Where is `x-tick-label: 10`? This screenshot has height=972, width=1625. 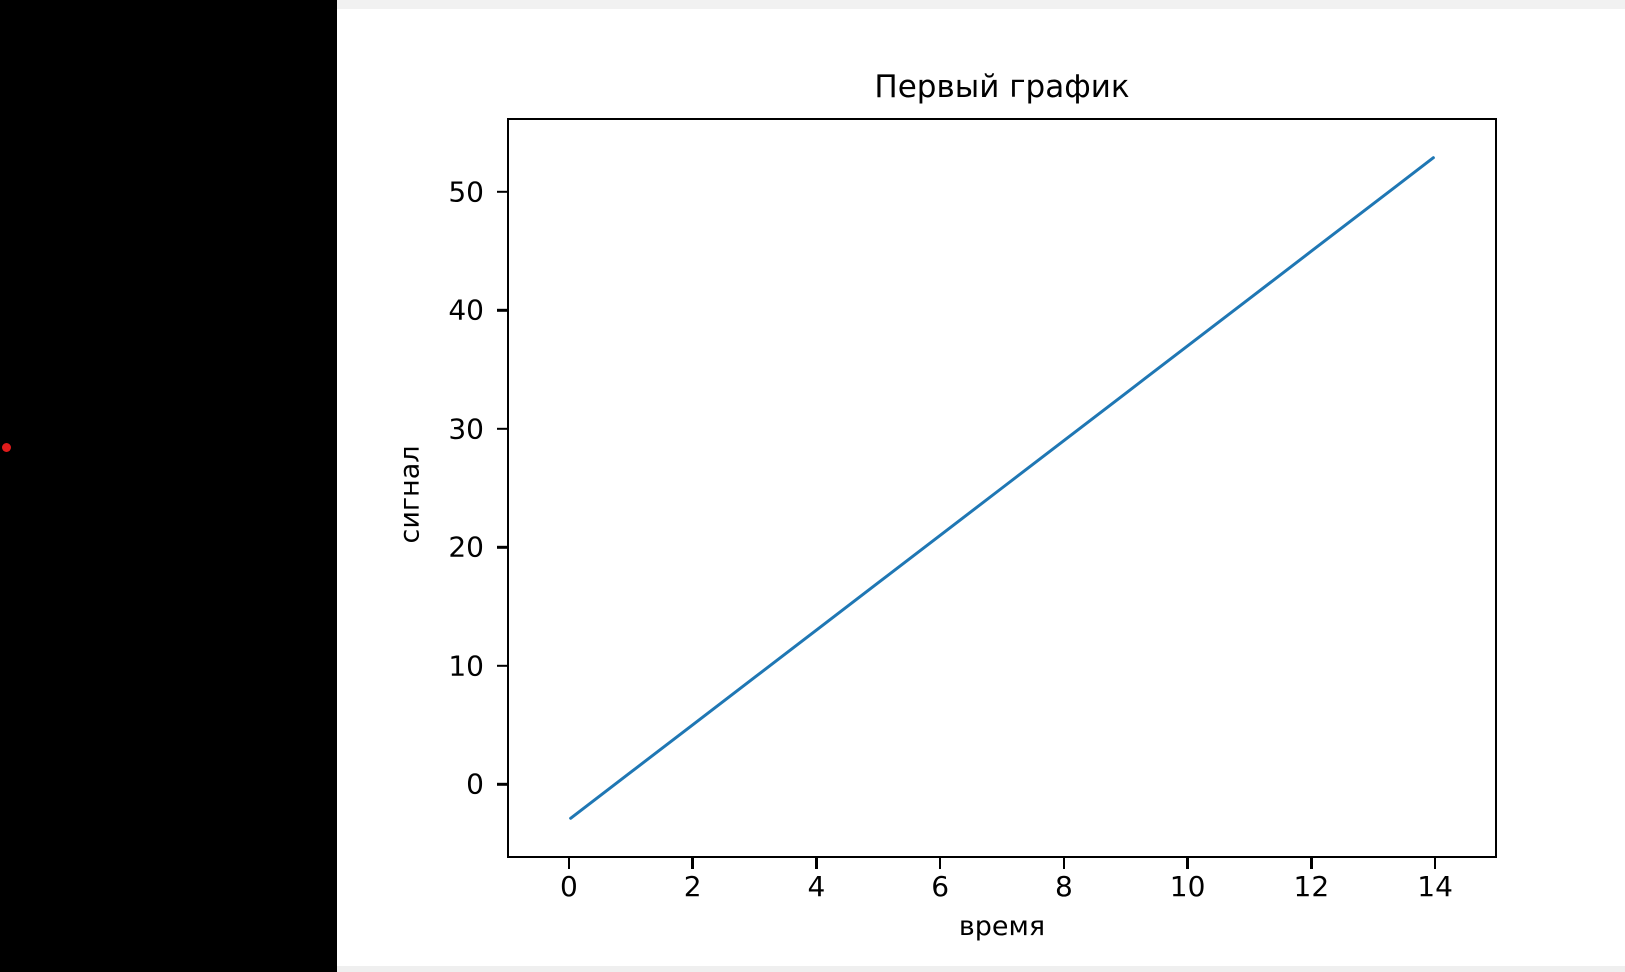
x-tick-label: 10 is located at coordinates (1187, 886).